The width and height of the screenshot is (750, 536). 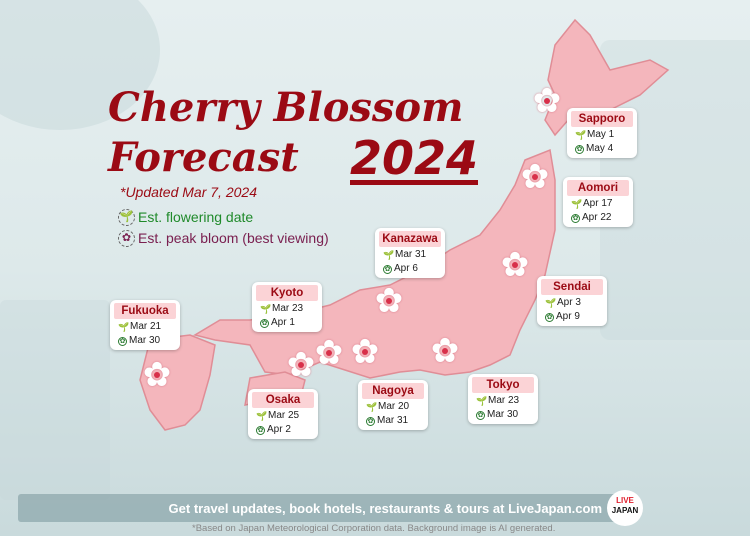 I want to click on legend-flowering: 🌱 Est. flowering date, so click(x=185, y=217).